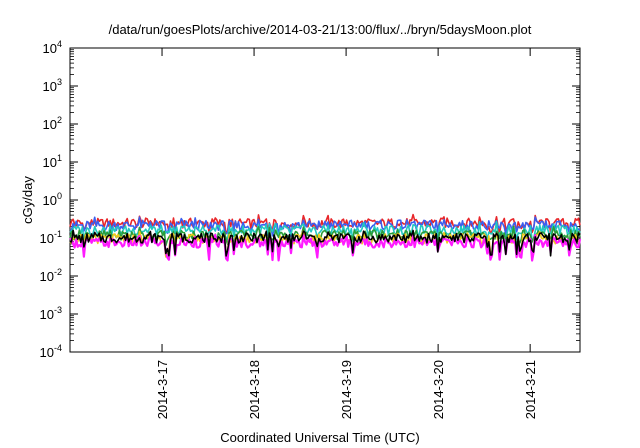  What do you see at coordinates (51, 313) in the screenshot?
I see `y-tick-label: 10⁻³` at bounding box center [51, 313].